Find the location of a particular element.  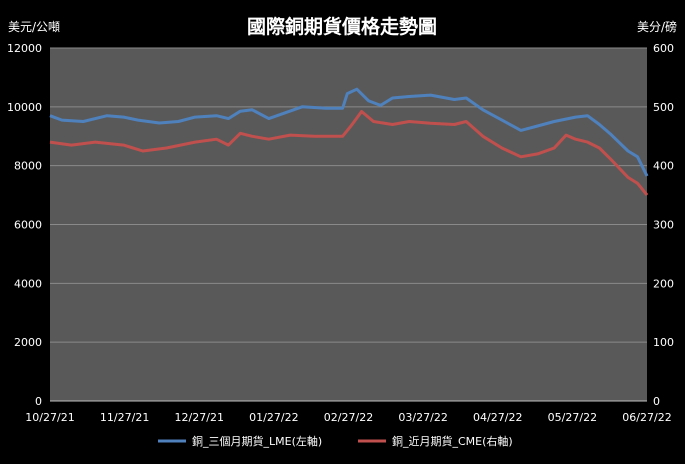

x-tick-label: 02/27/22 is located at coordinates (348, 417).